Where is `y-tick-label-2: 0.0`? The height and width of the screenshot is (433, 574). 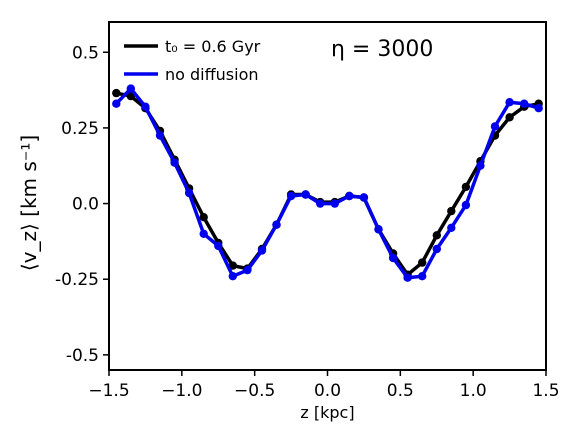 y-tick-label-2: 0.0 is located at coordinates (85, 205).